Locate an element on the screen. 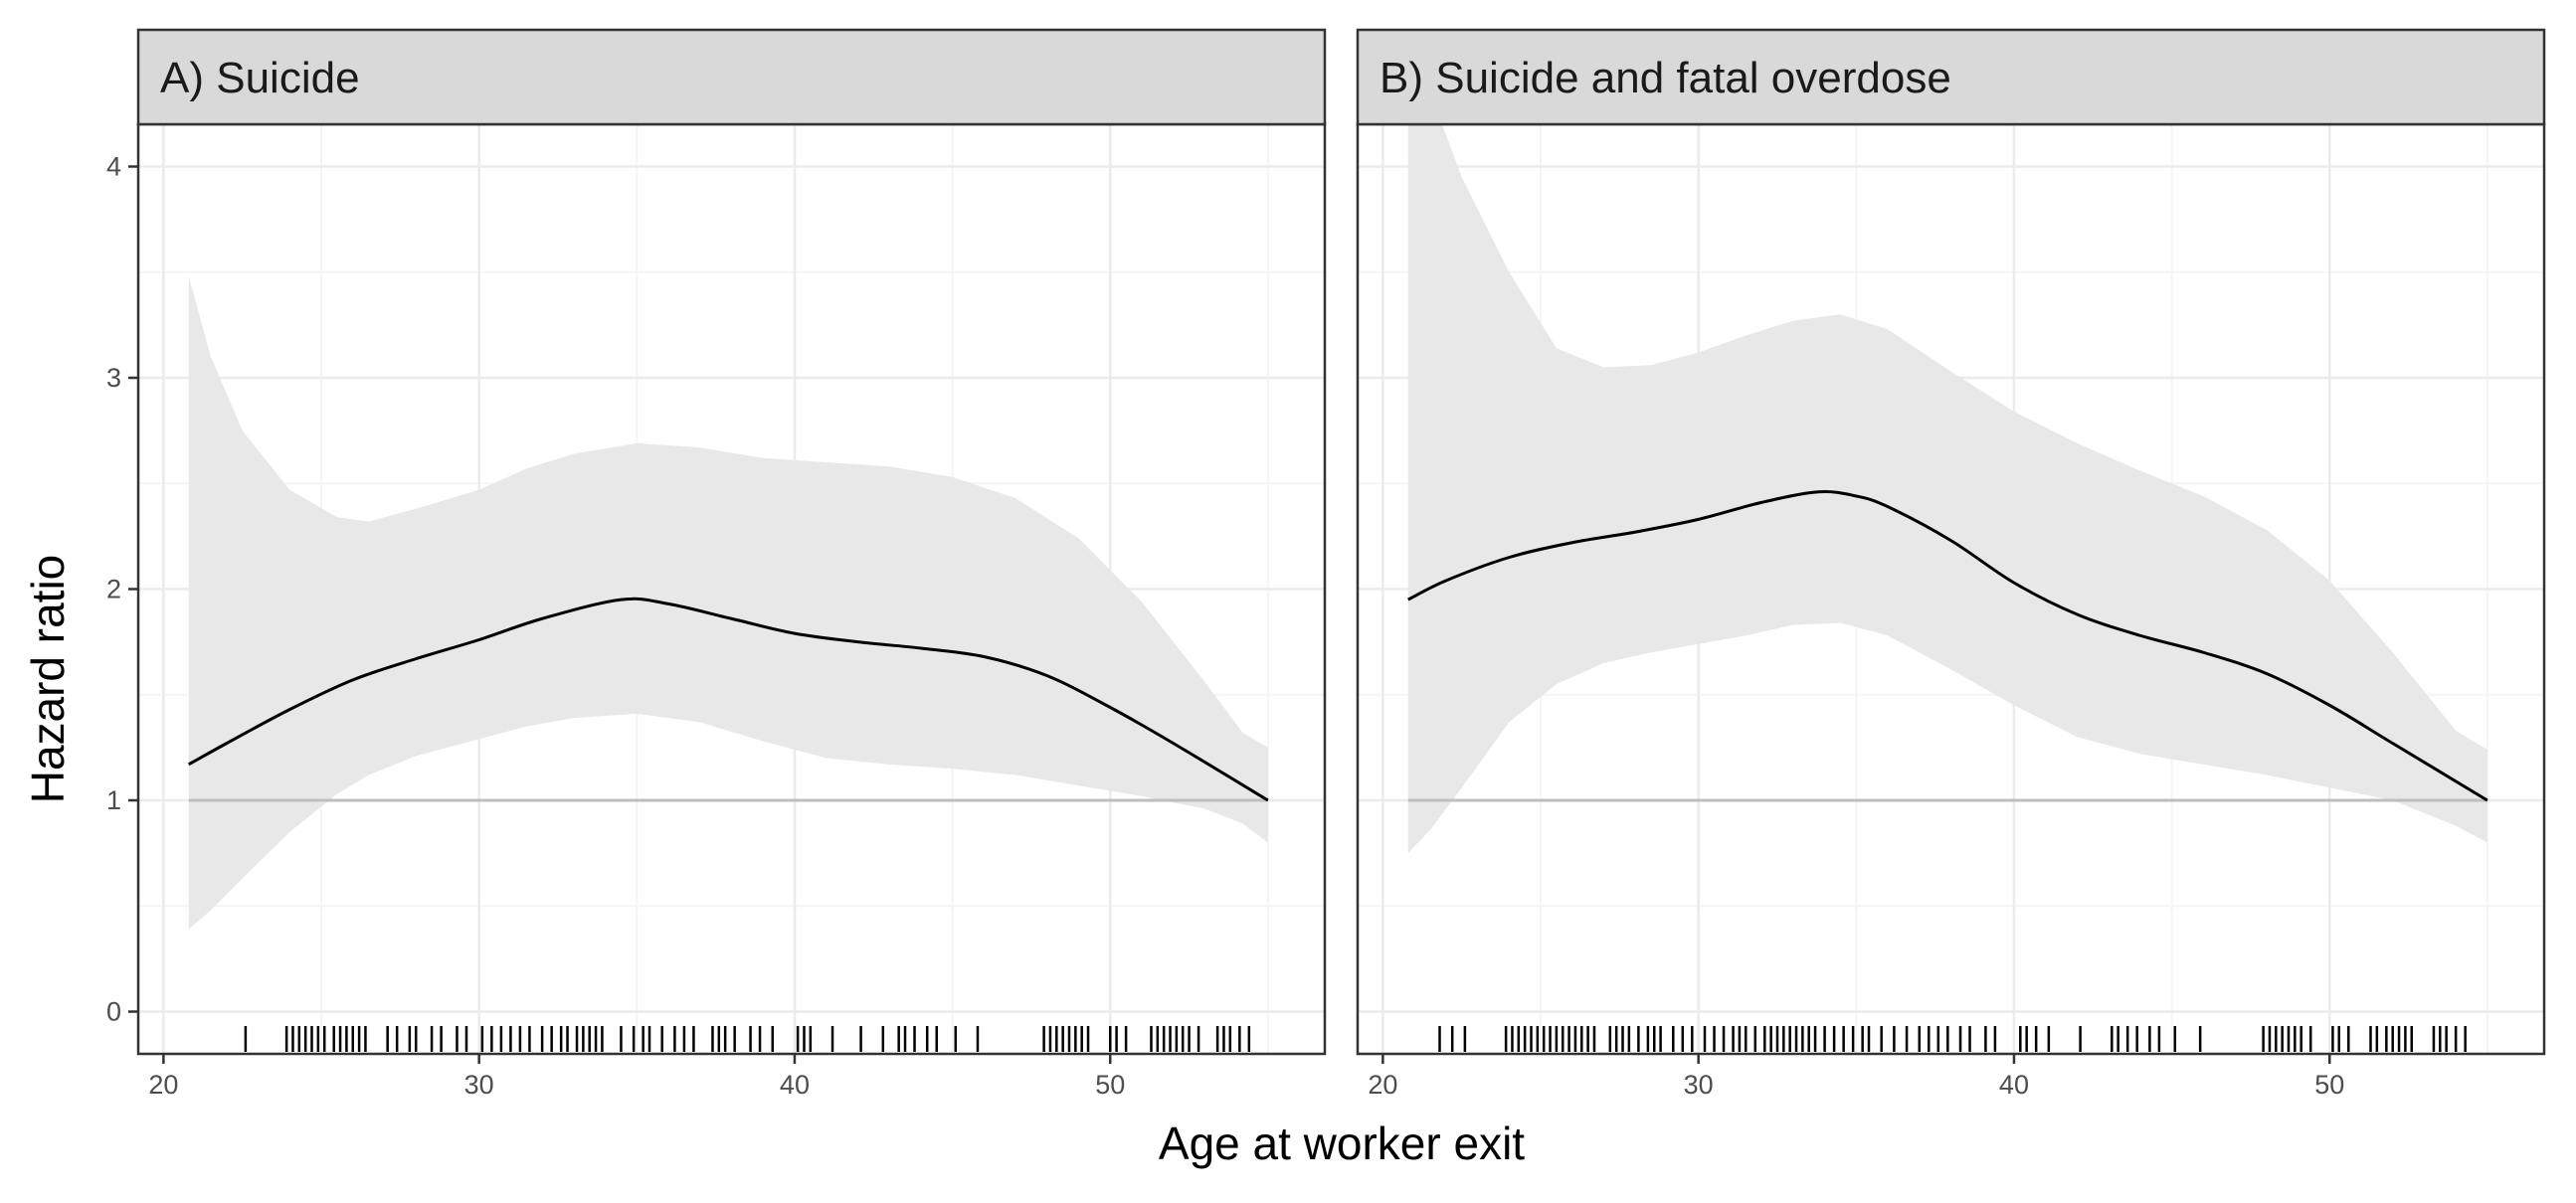 The width and height of the screenshot is (2576, 1203). y-axis-title: Hazard ratio is located at coordinates (48, 679).